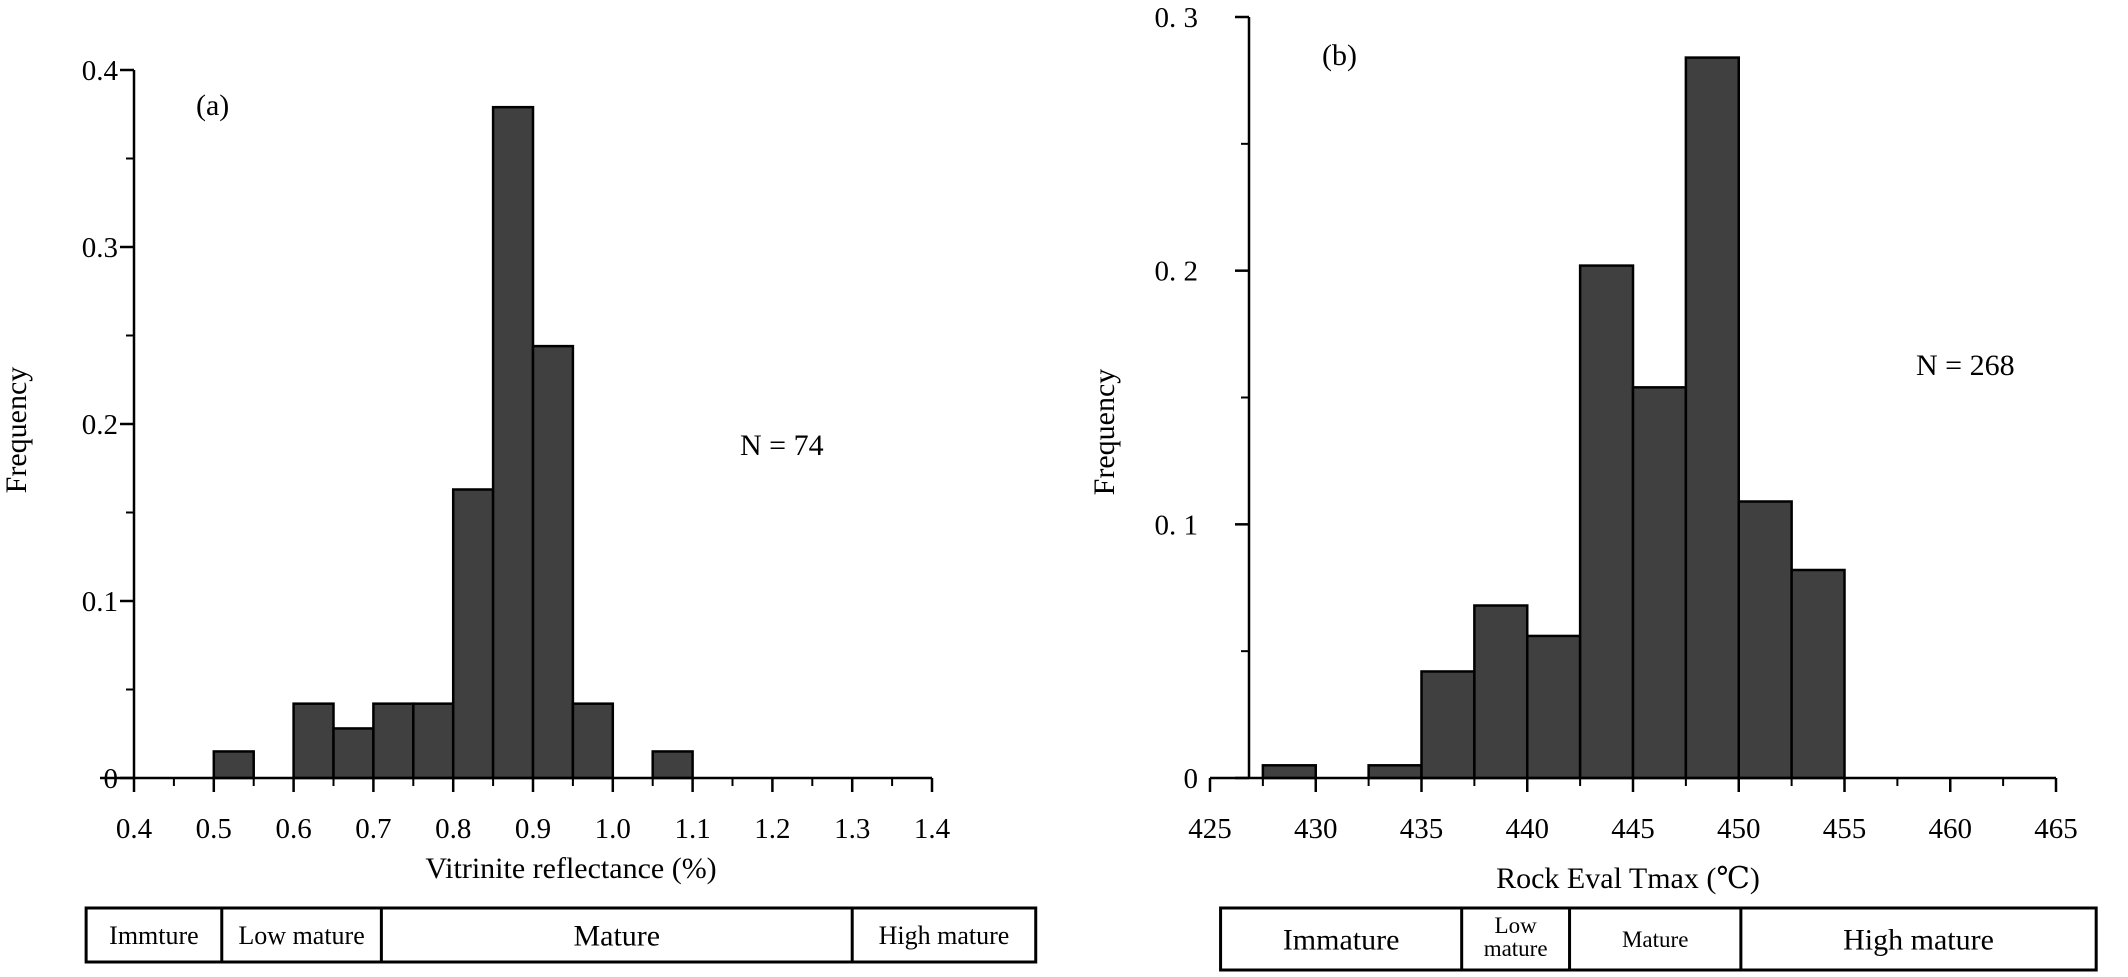  What do you see at coordinates (1845, 829) in the screenshot?
I see `panel-b-x-tick-label: 455` at bounding box center [1845, 829].